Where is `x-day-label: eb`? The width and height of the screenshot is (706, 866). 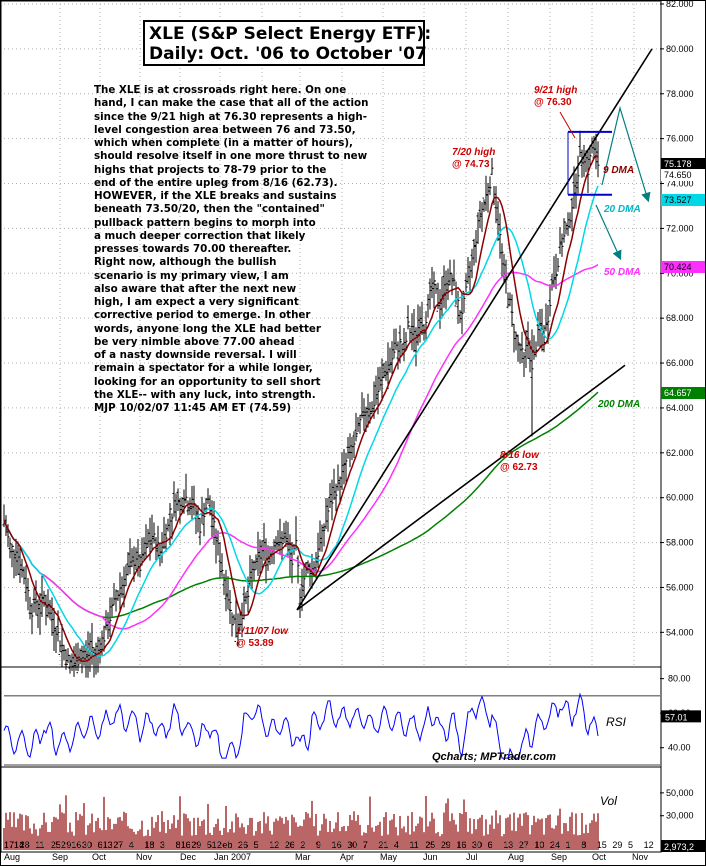
x-day-label: eb is located at coordinates (227, 845).